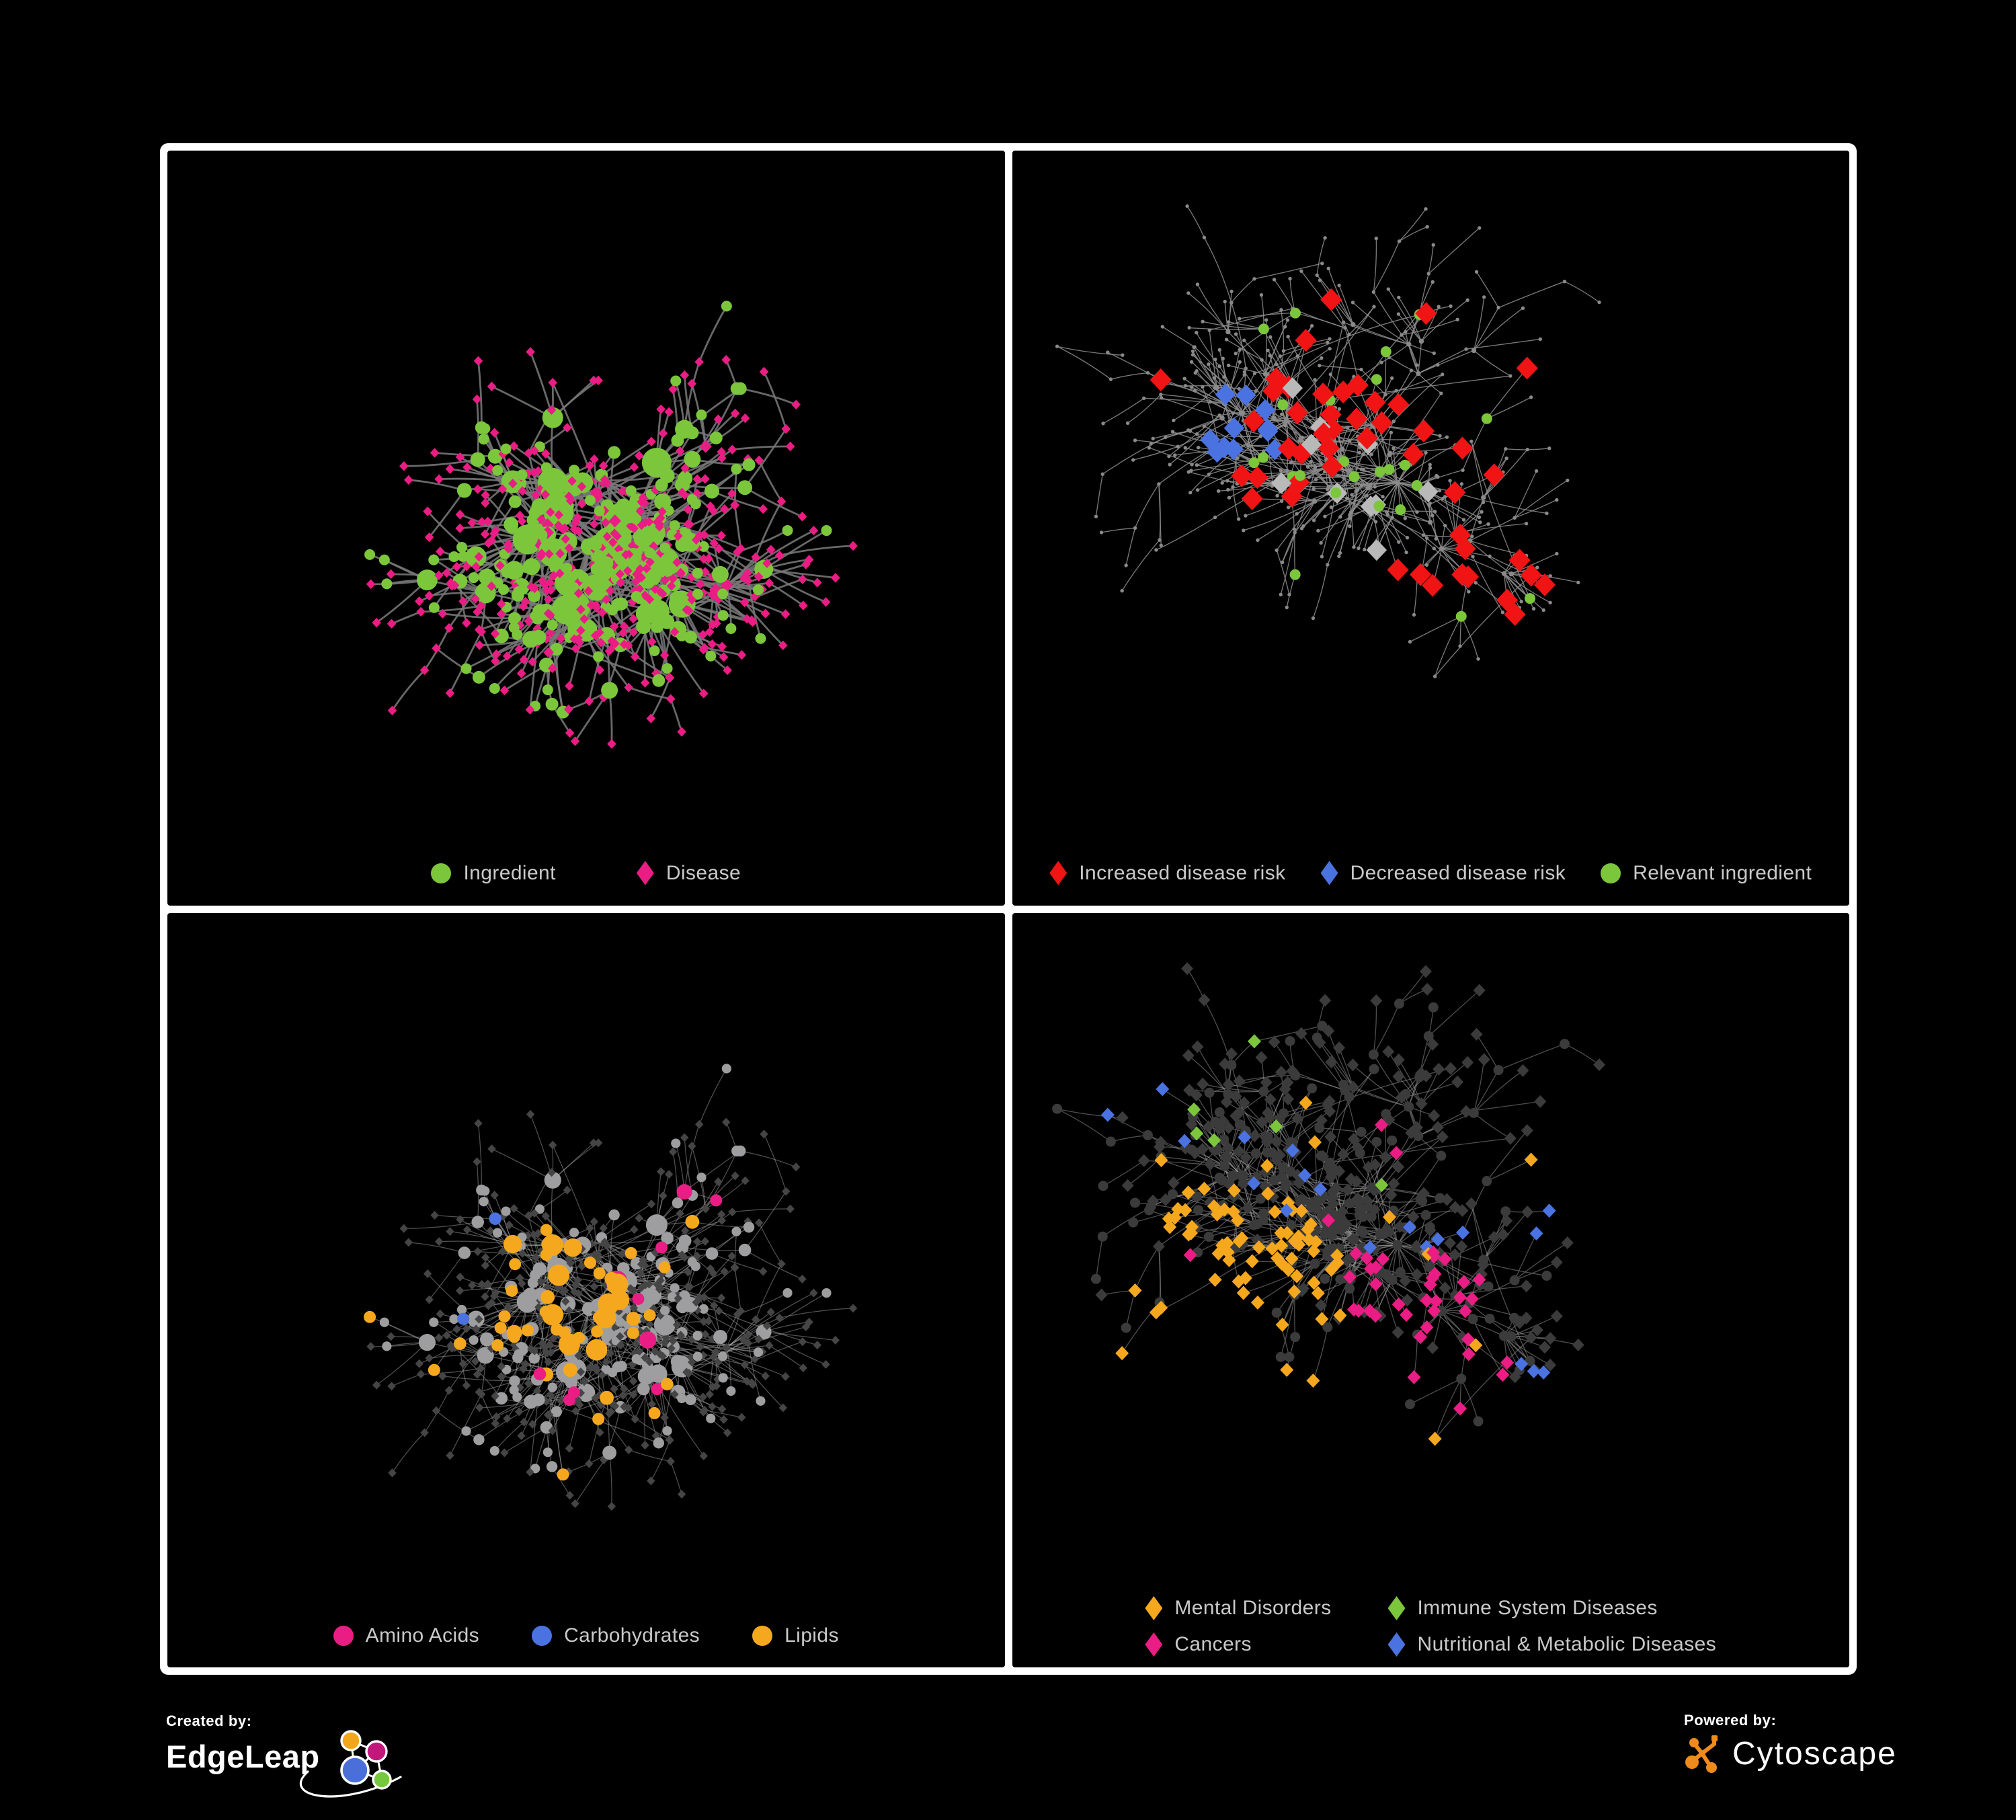  What do you see at coordinates (1611, 873) in the screenshot?
I see `relevant-ingredient-circle-icon` at bounding box center [1611, 873].